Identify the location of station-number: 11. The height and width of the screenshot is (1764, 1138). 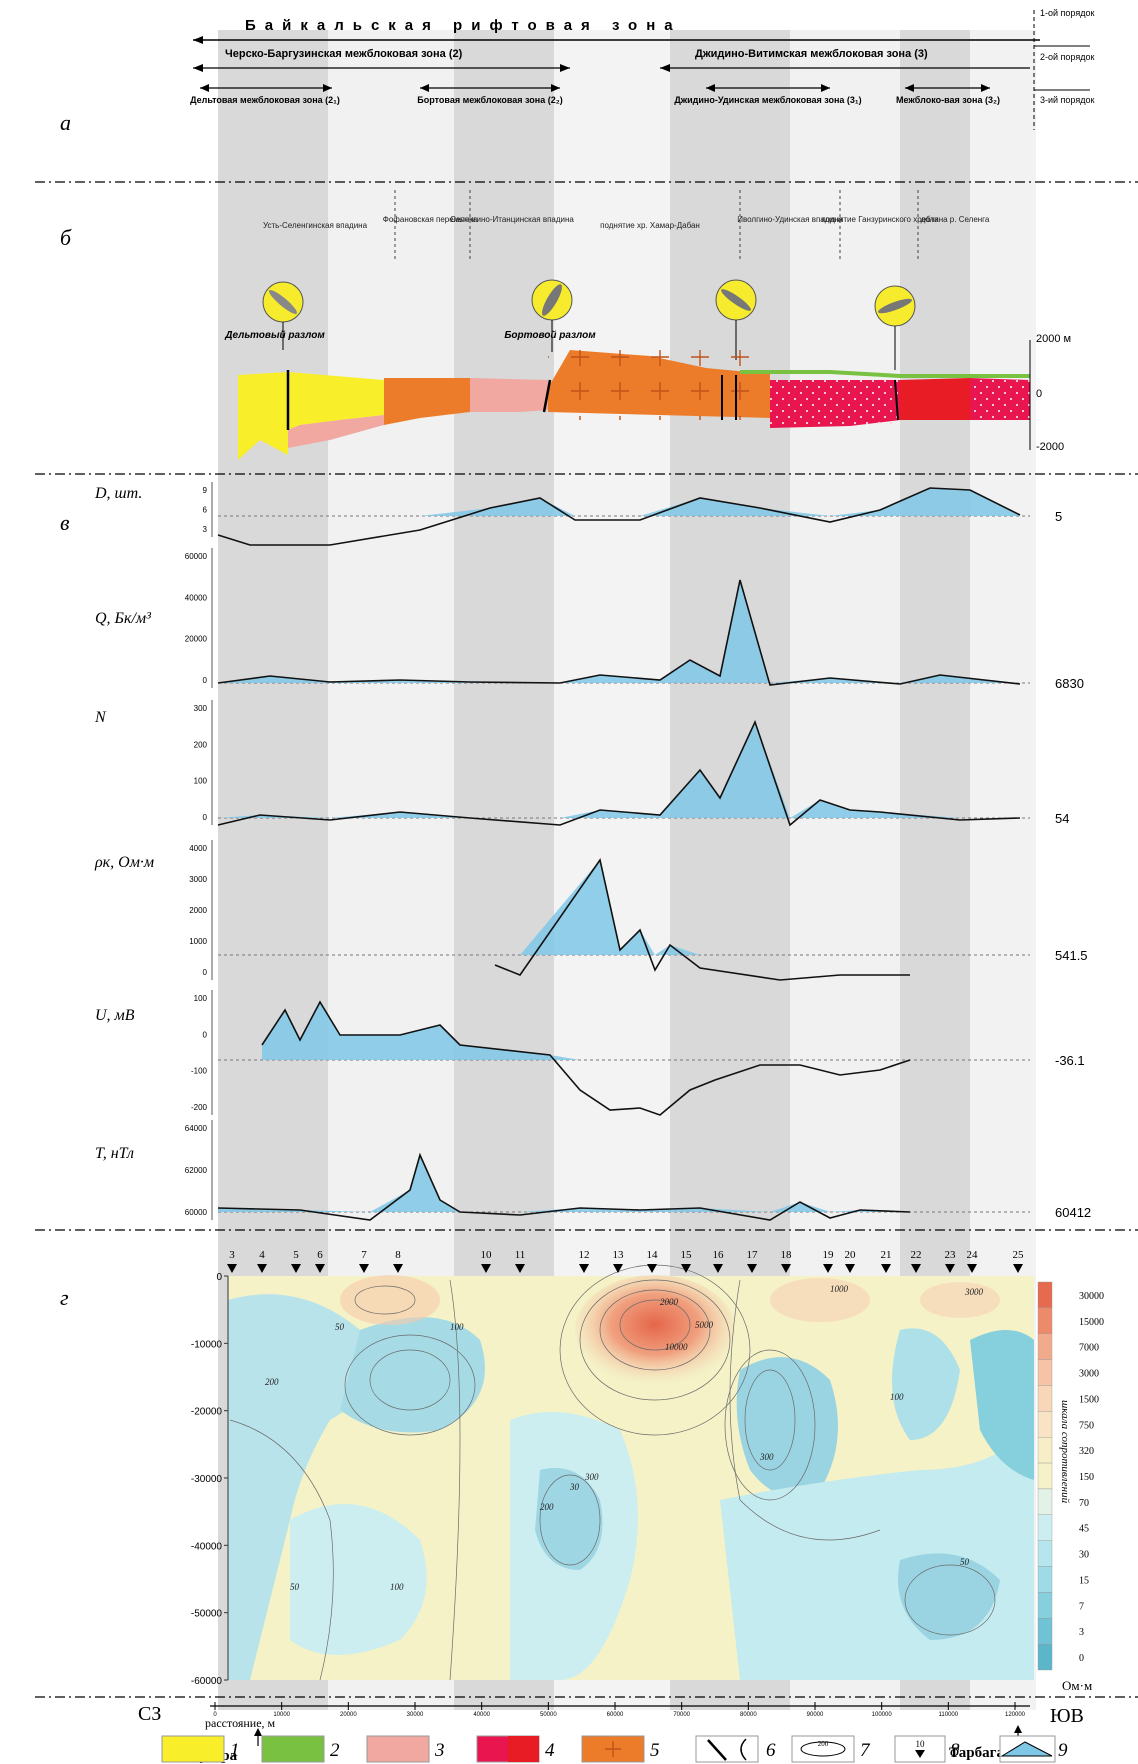
(520, 1255).